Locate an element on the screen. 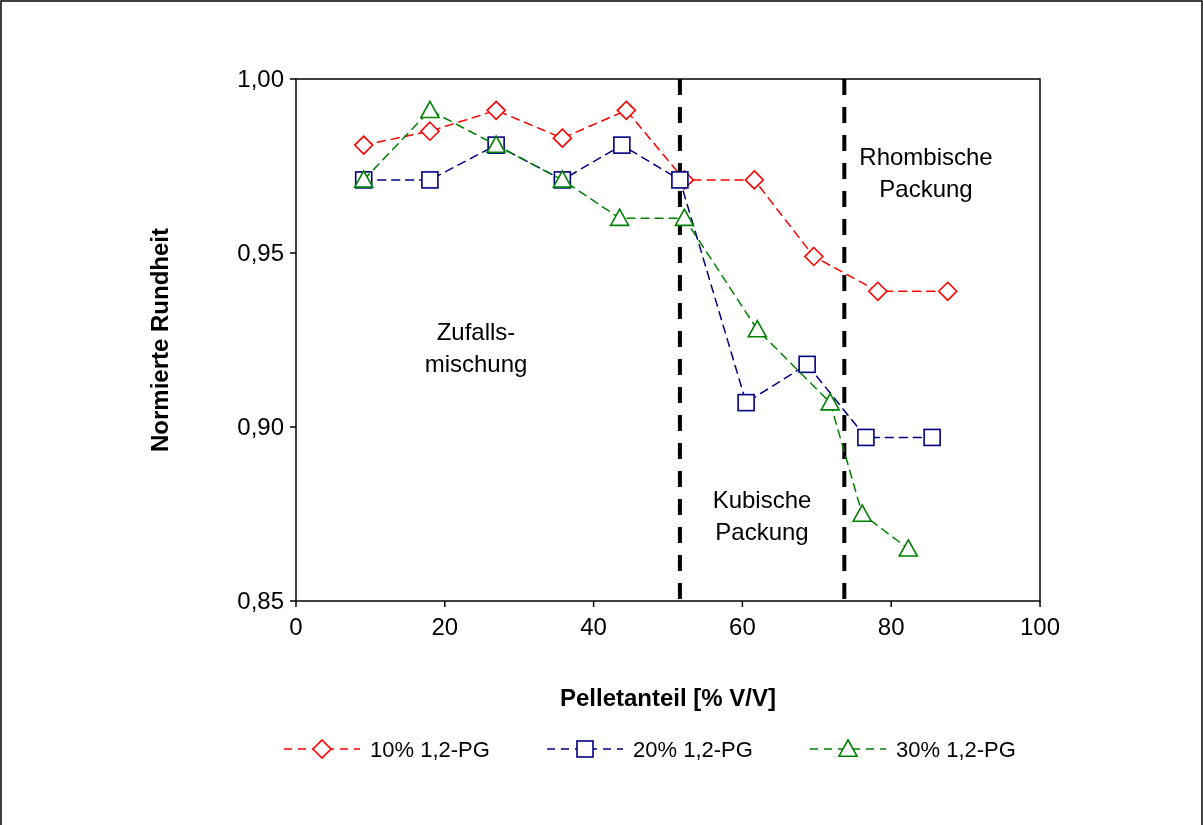 Image resolution: width=1203 pixels, height=825 pixels. x-tick-label: 100 is located at coordinates (1040, 626).